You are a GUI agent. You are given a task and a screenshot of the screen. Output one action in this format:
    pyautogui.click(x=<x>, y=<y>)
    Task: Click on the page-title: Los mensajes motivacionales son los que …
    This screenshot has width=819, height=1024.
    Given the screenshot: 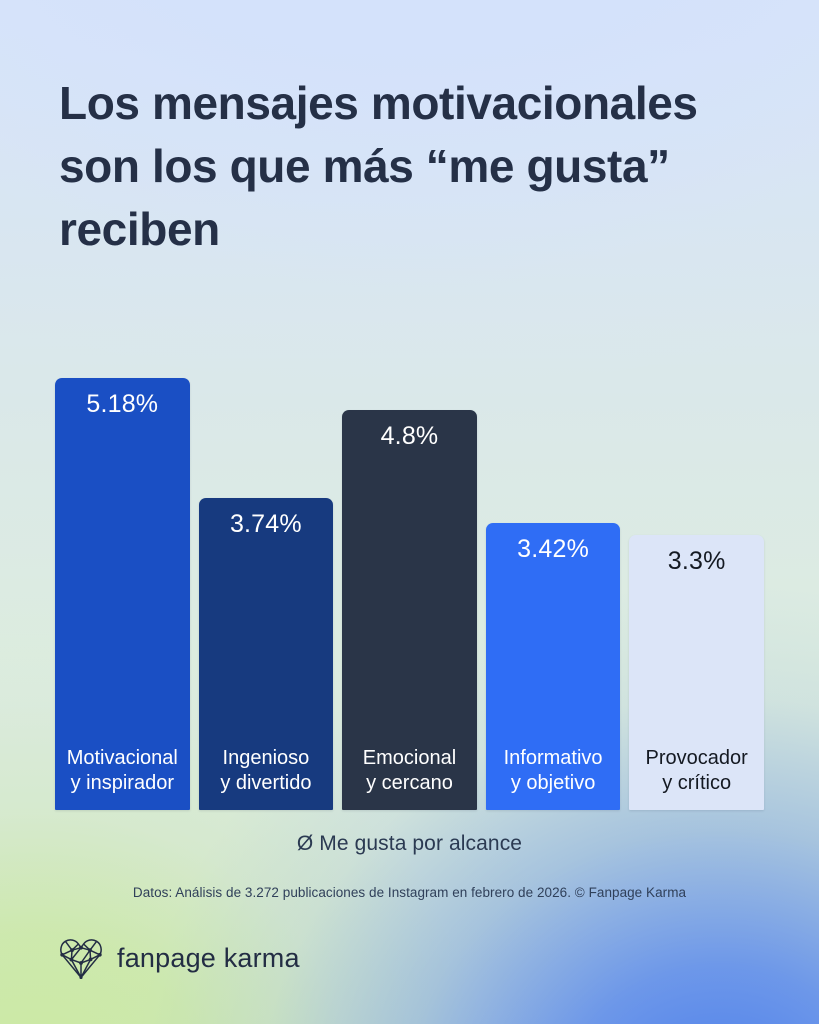 What is the action you would take?
    pyautogui.click(x=378, y=166)
    